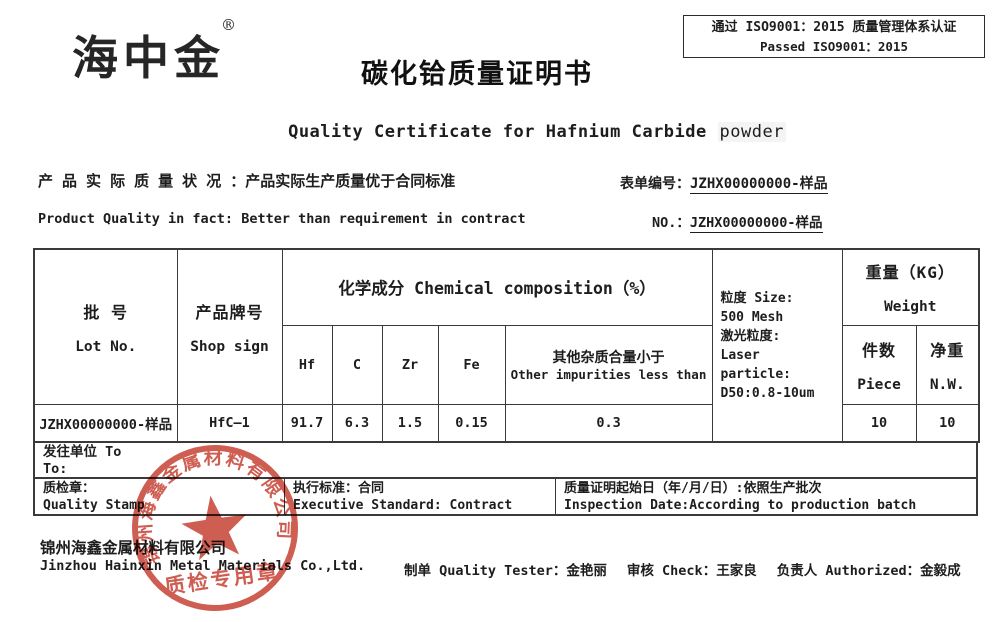 The width and height of the screenshot is (1000, 622). What do you see at coordinates (133, 548) in the screenshot?
I see `company-name-cn: 锦州海鑫金属材料有限公司` at bounding box center [133, 548].